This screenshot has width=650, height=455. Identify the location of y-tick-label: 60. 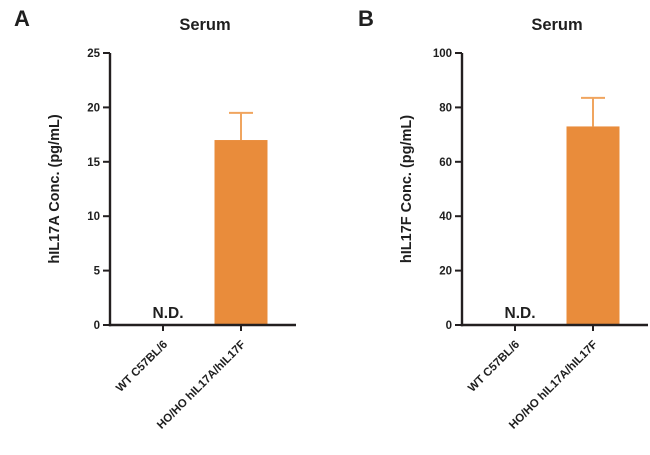
(445, 163).